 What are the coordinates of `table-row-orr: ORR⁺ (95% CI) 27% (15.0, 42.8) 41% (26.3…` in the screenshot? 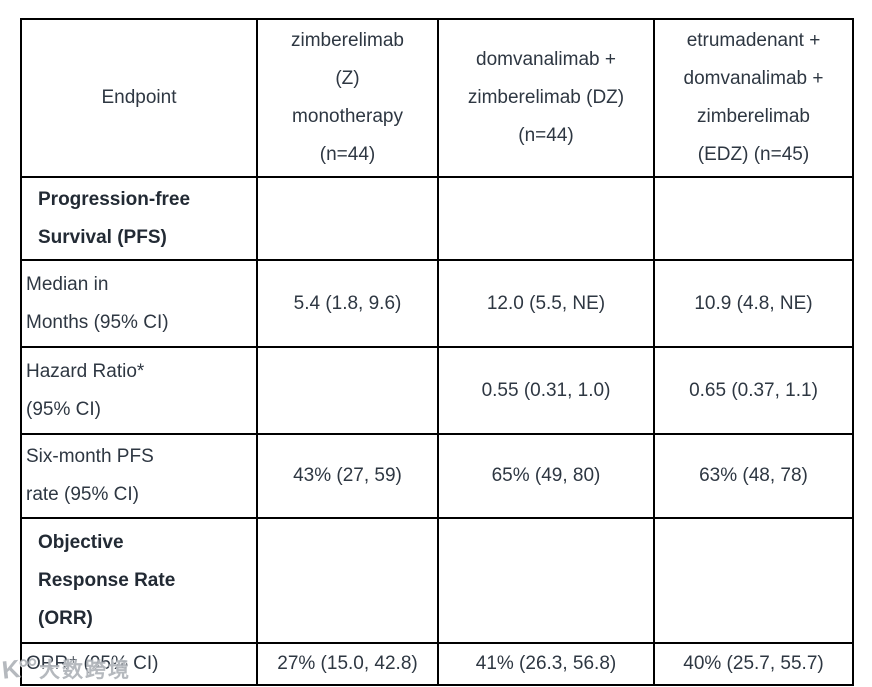 It's located at (437, 664).